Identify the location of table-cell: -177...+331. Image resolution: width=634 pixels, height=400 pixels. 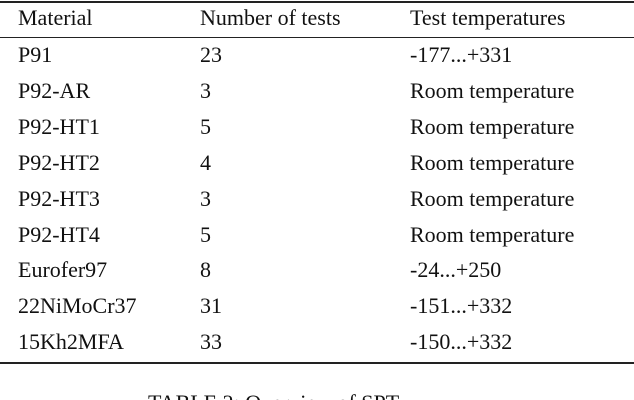
(461, 54).